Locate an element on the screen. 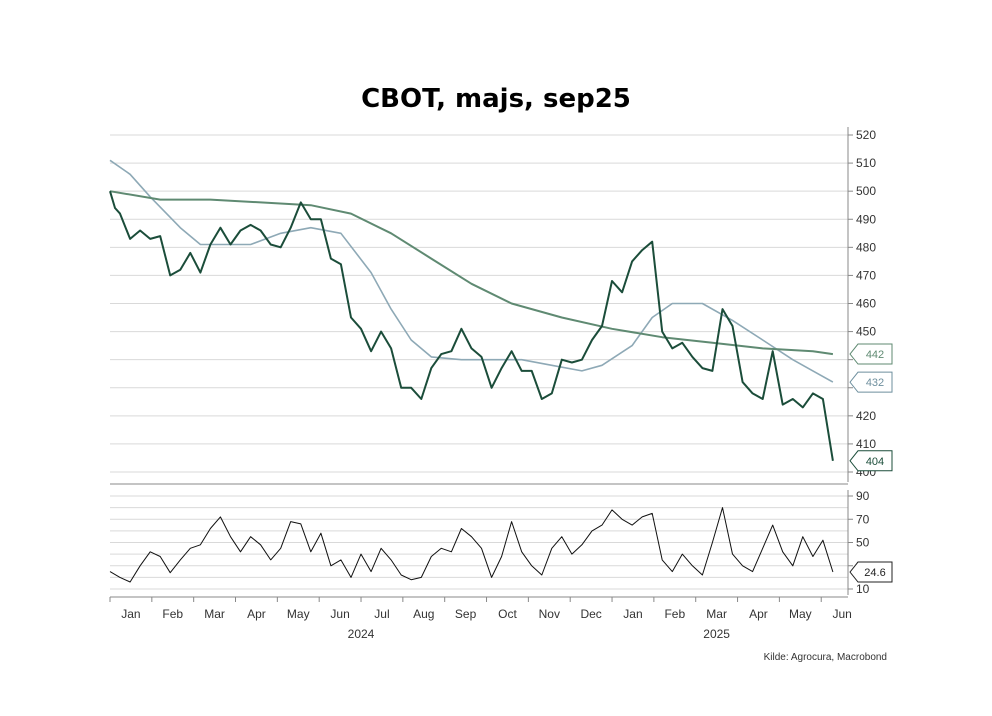 The width and height of the screenshot is (992, 716). y-tick-label: 470 is located at coordinates (866, 275).